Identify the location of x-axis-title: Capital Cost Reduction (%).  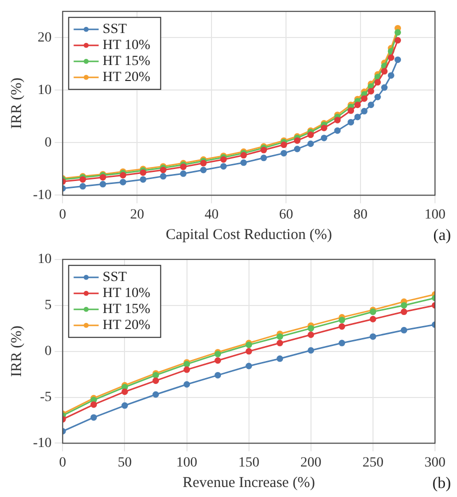
(249, 234).